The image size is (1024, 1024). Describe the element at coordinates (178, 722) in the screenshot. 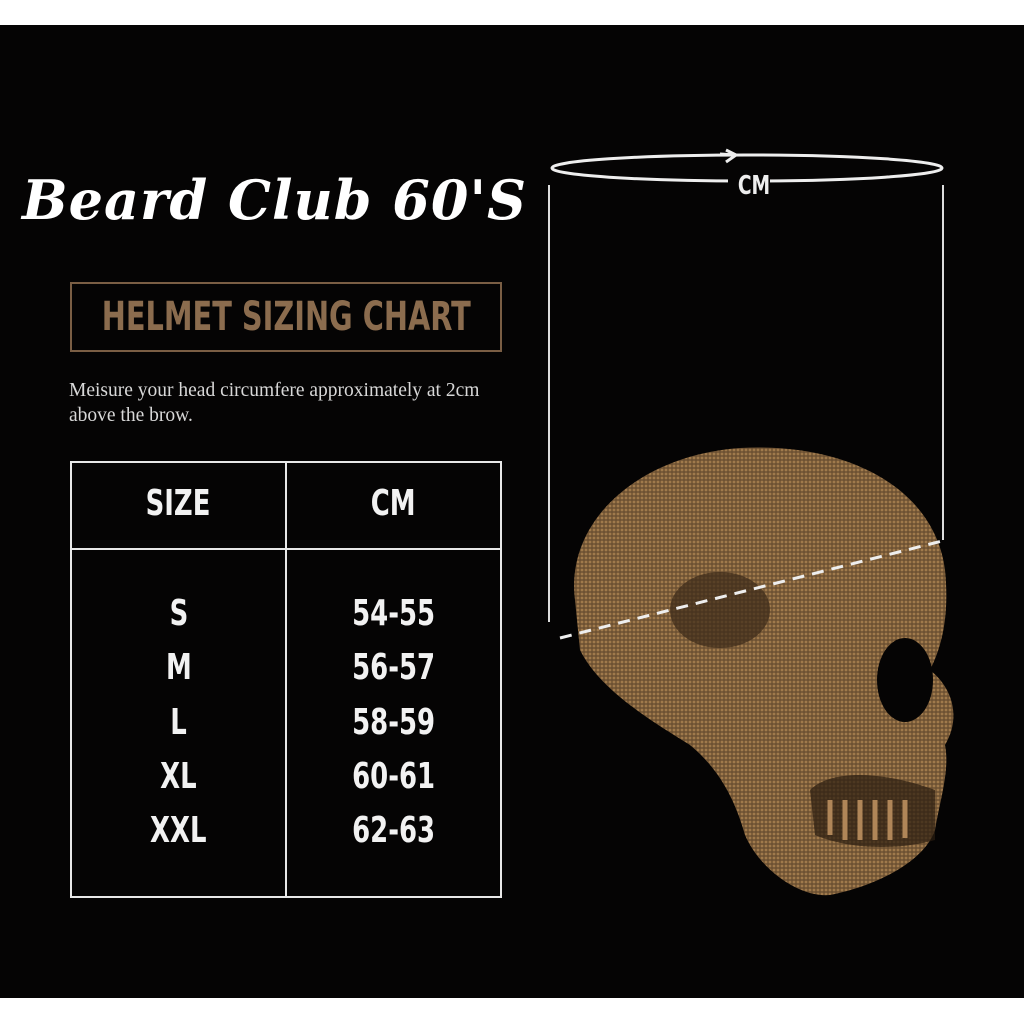

I see `row-size: L` at that location.